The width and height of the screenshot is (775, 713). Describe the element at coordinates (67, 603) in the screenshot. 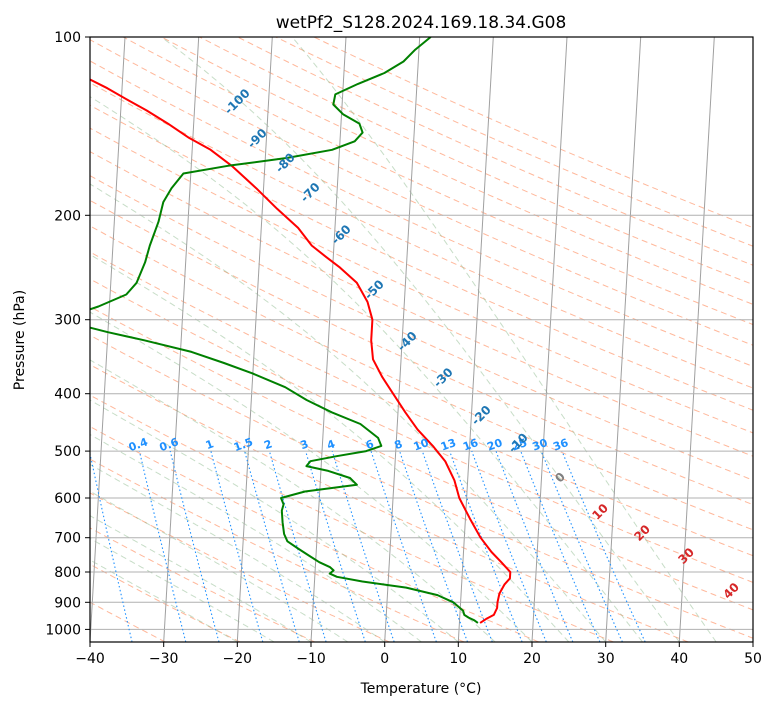

I see `y-tick-label: 900` at that location.